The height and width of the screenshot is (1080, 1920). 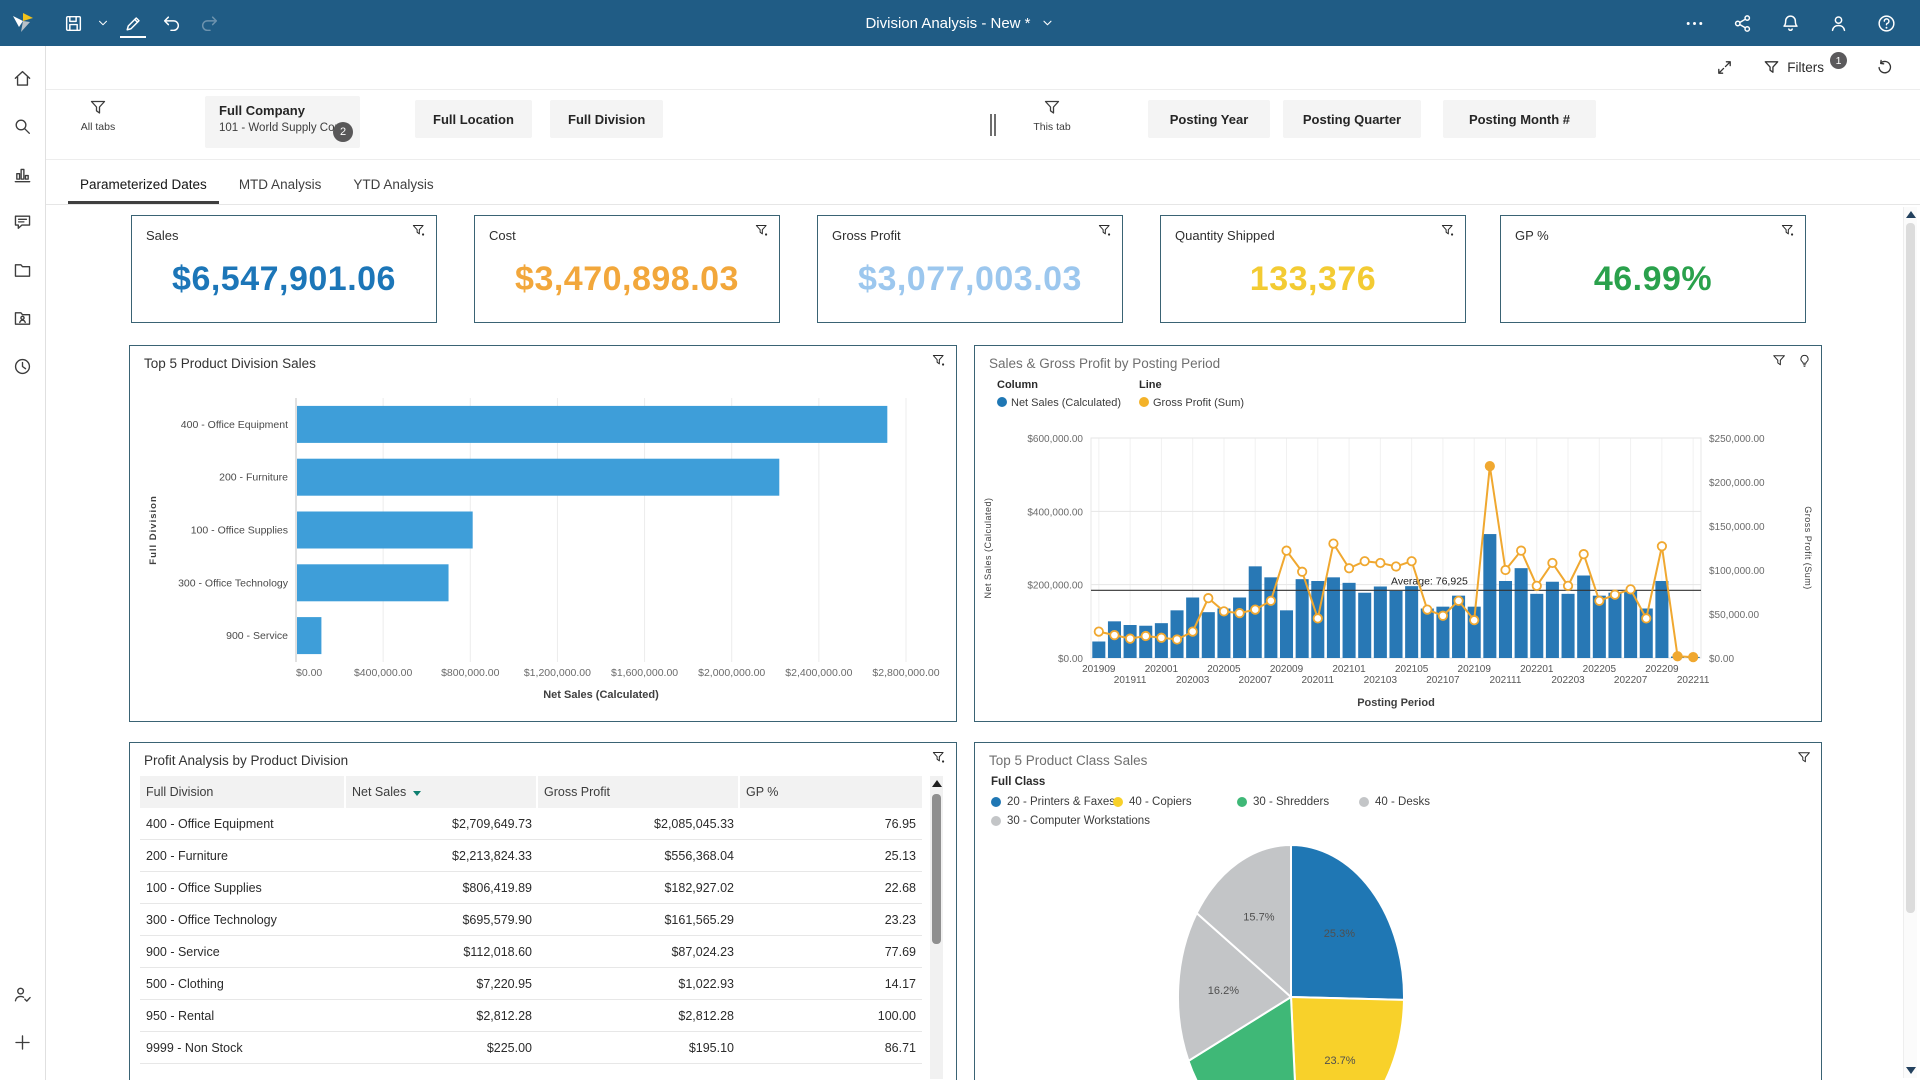 I want to click on bar-400 - Office Equipment, so click(x=592, y=424).